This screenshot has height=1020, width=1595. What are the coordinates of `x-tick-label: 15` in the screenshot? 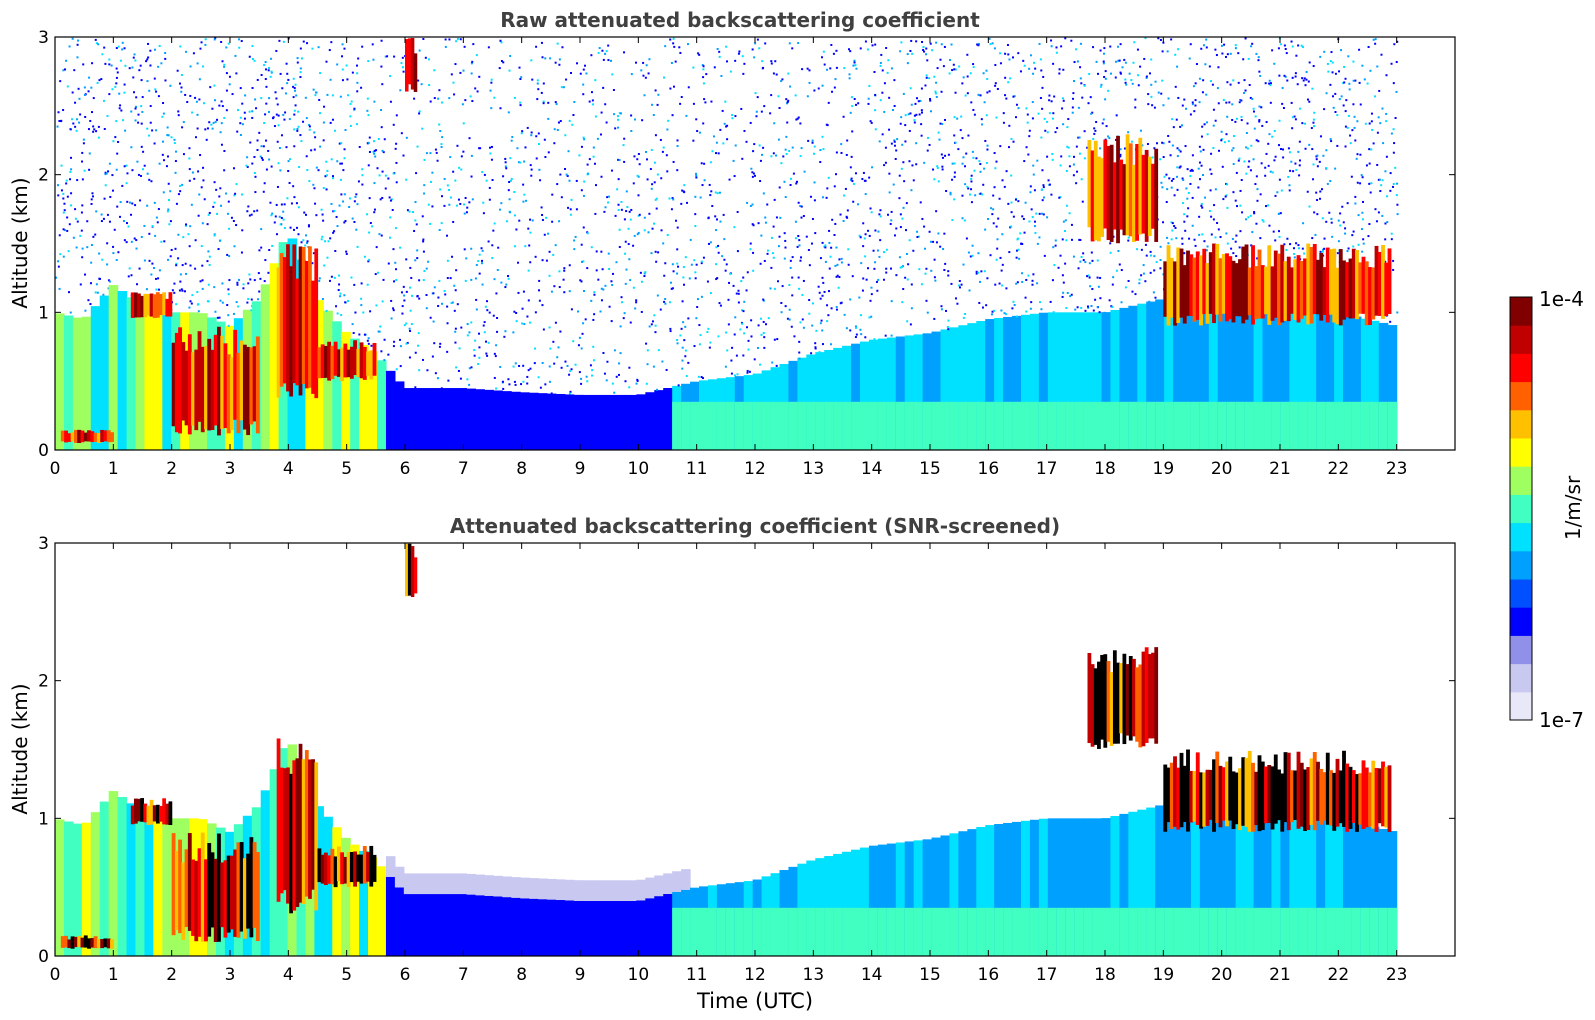 It's located at (930, 469).